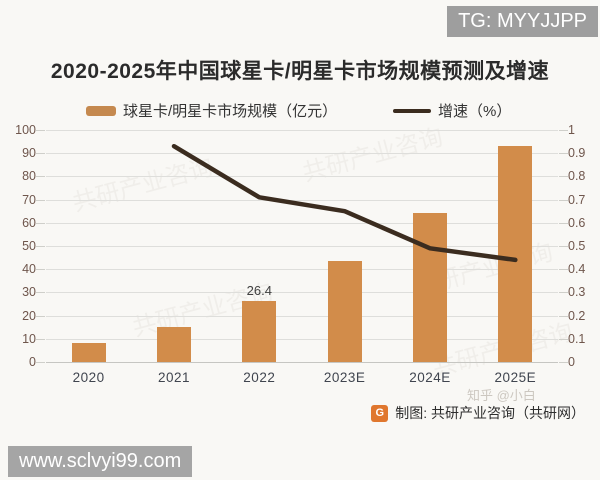  Describe the element at coordinates (174, 344) in the screenshot. I see `bar-2021` at that location.